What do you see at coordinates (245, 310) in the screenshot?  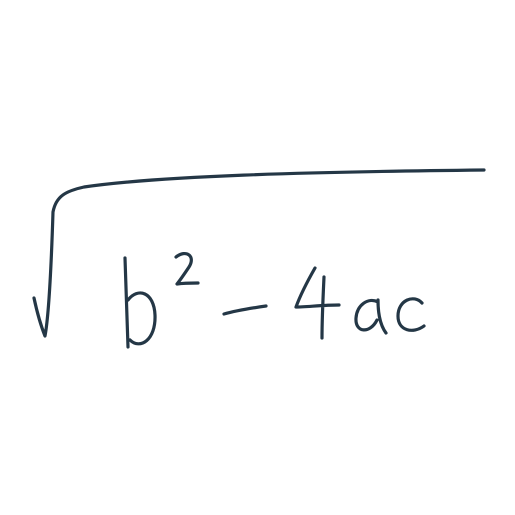 I see `minus-sign` at bounding box center [245, 310].